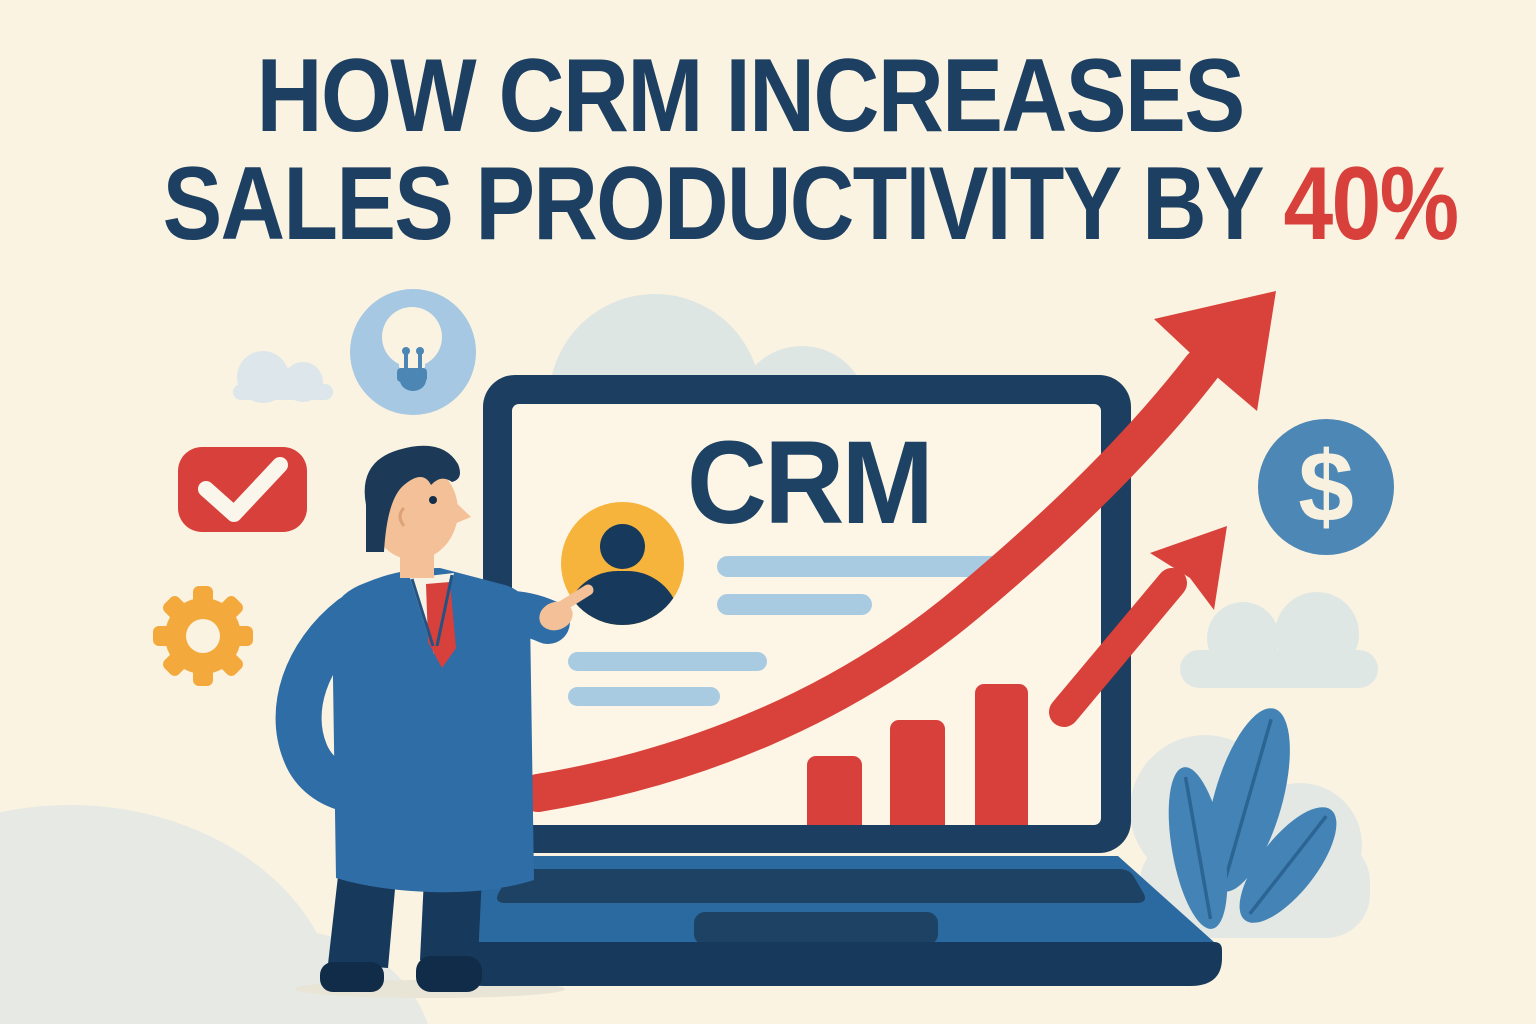 The height and width of the screenshot is (1024, 1536). I want to click on man-tie, so click(441, 625).